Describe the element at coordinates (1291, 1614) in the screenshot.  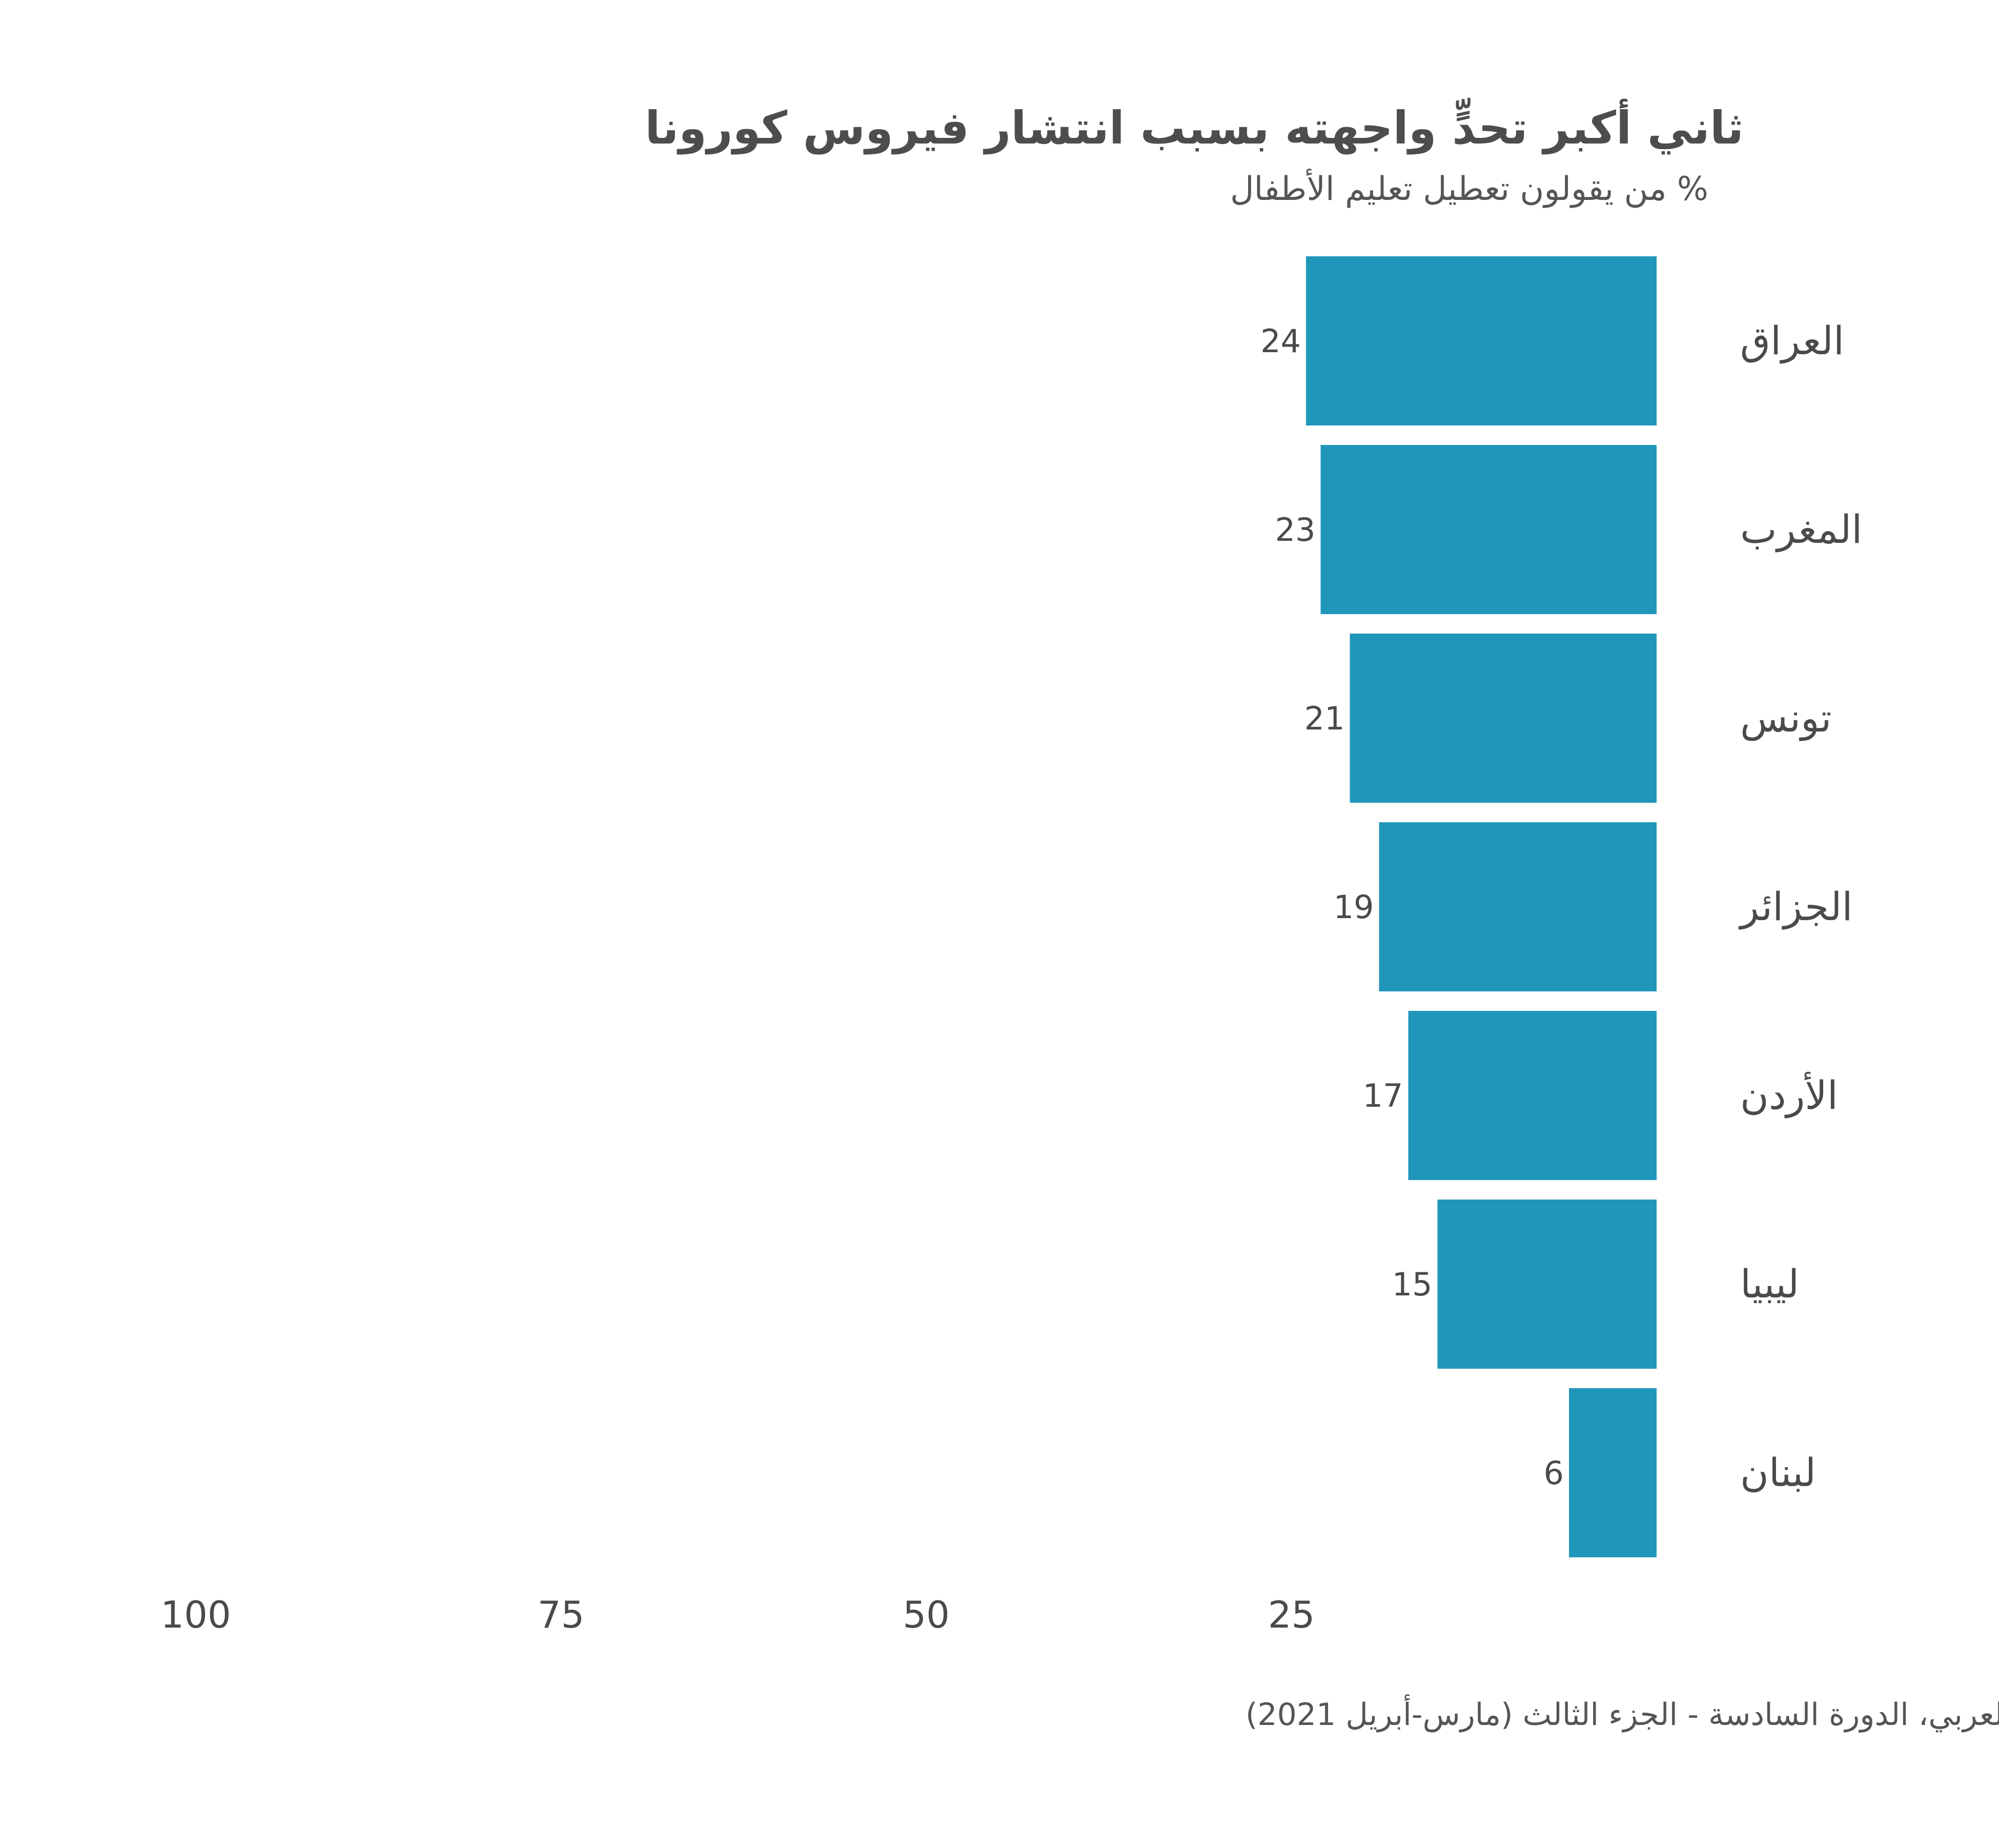
I see `x-tick-label-3: 25` at that location.